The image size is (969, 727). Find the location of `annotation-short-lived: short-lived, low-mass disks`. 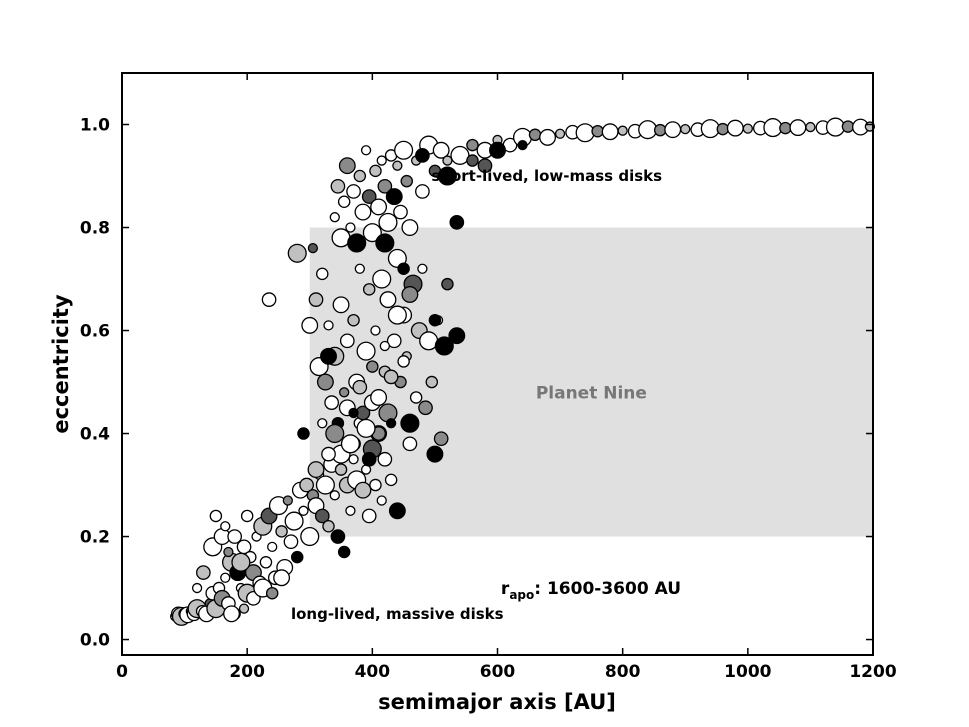

annotation-short-lived: short-lived, low-mass disks is located at coordinates (546, 176).